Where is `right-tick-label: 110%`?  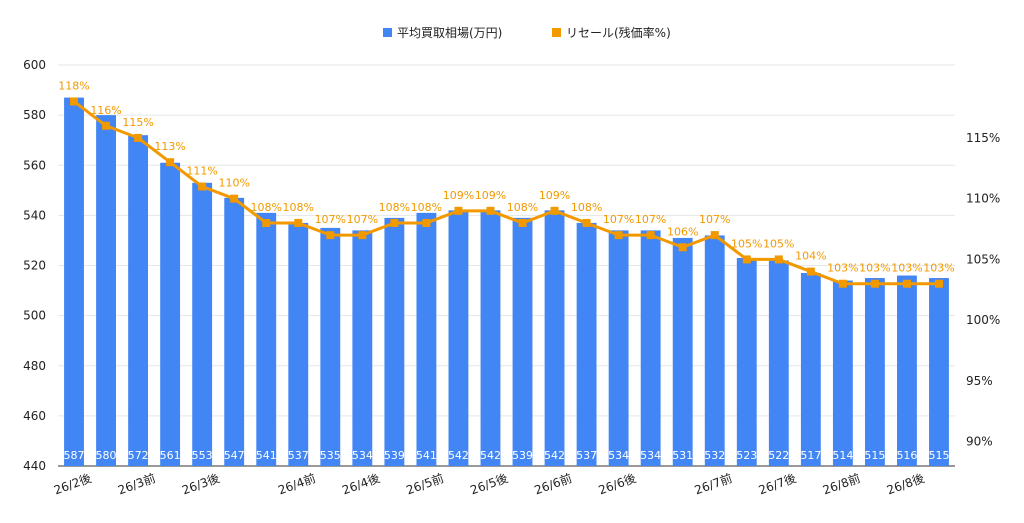 right-tick-label: 110% is located at coordinates (983, 199).